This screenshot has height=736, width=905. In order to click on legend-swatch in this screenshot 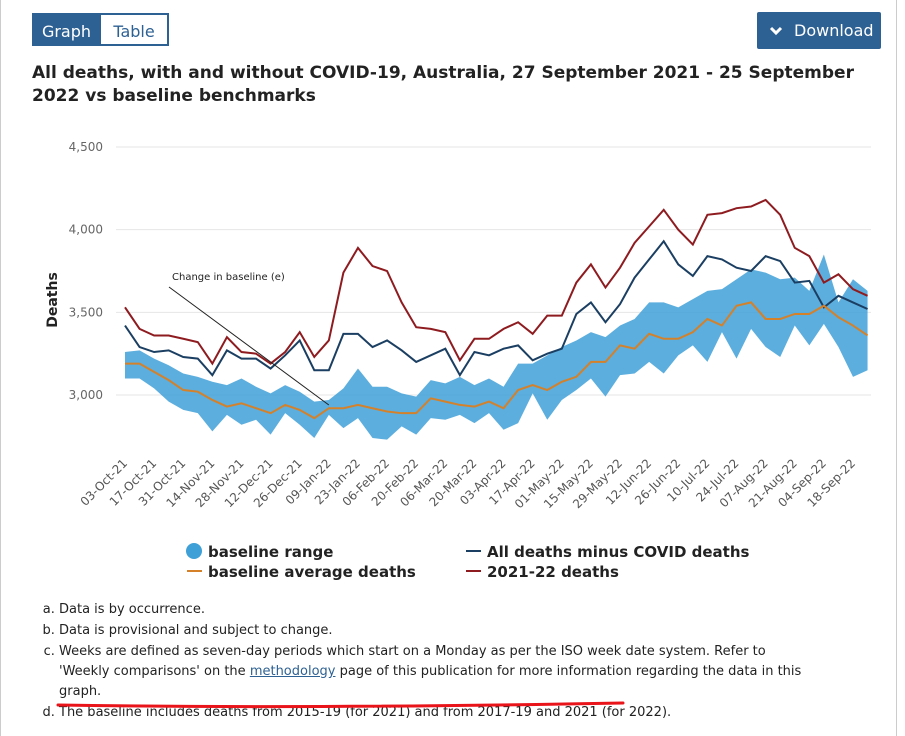, I will do `click(194, 551)`.